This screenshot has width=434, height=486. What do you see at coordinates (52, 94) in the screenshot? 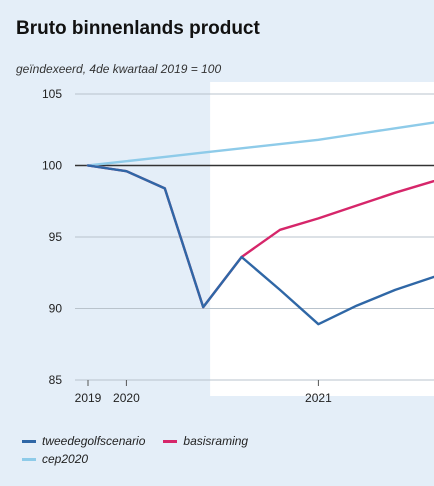
I see `y-tick-label: 105` at bounding box center [52, 94].